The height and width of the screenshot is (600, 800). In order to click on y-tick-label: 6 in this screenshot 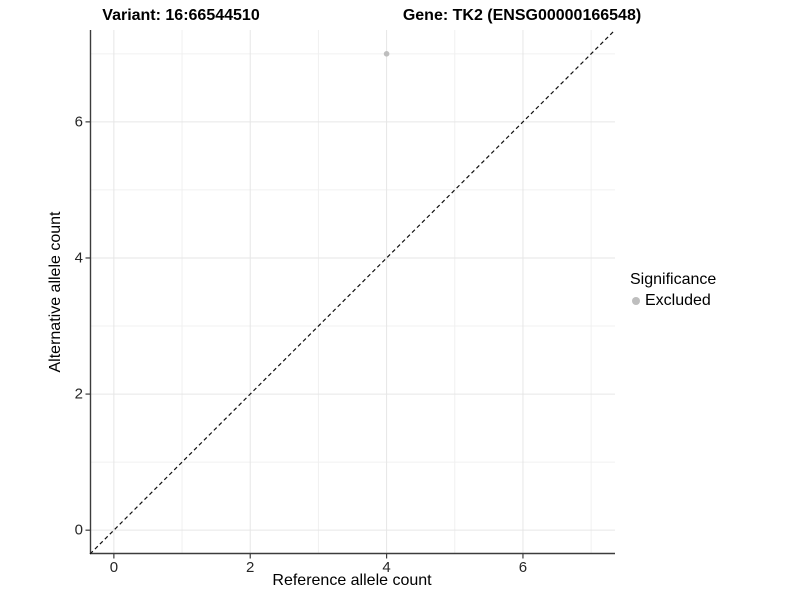, I will do `click(78, 122)`.